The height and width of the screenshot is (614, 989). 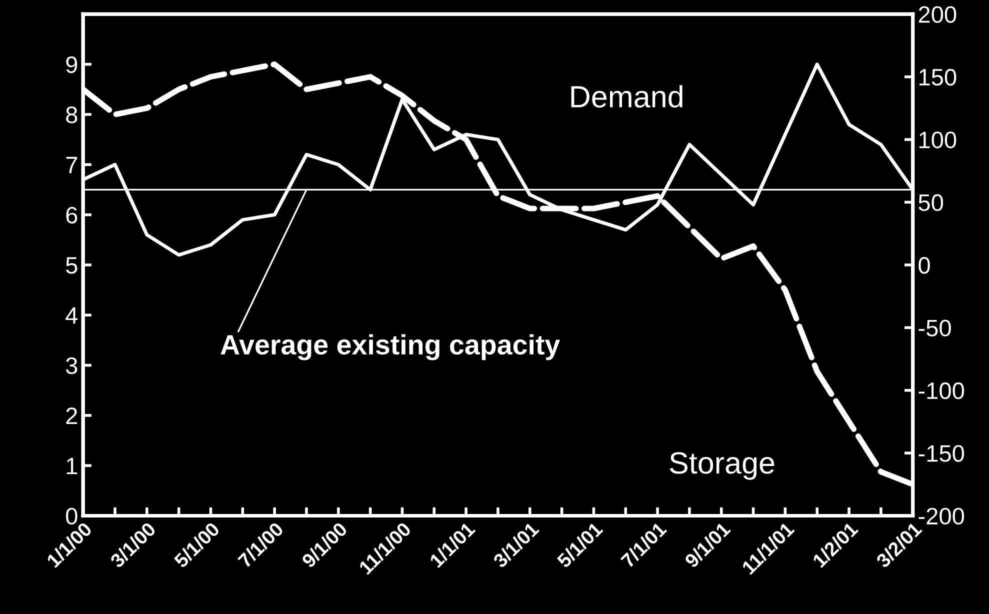 I want to click on y-tick-label: 3, so click(x=72, y=365).